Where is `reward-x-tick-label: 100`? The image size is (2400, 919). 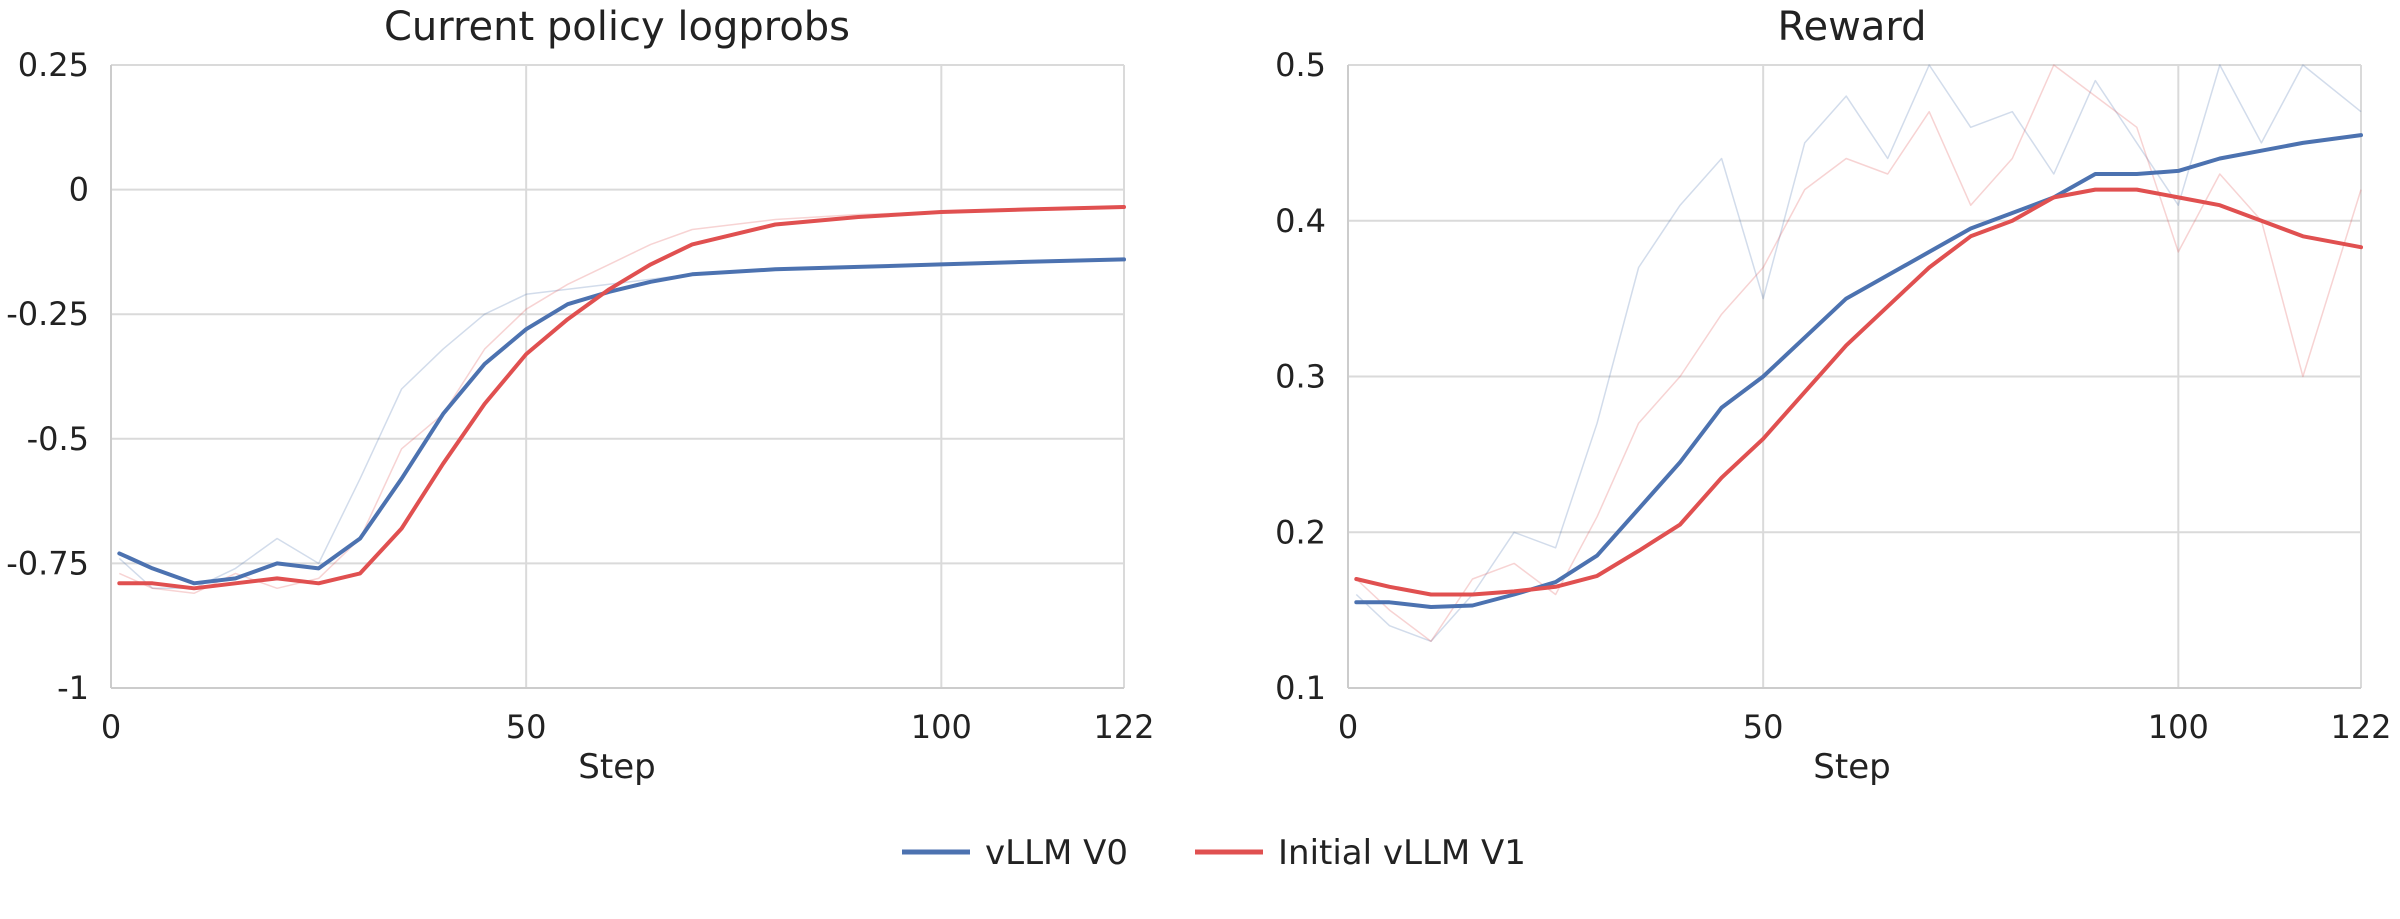 reward-x-tick-label: 100 is located at coordinates (2178, 727).